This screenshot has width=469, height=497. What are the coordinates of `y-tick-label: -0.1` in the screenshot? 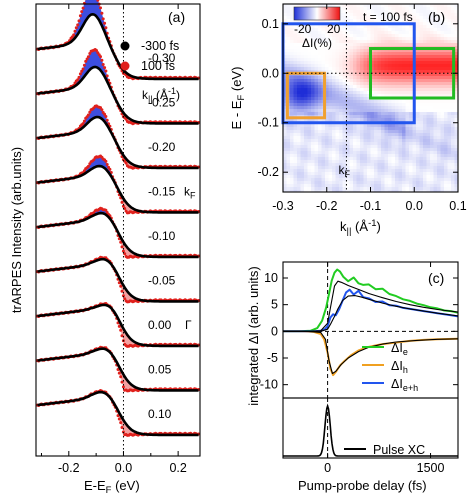 It's located at (268, 123).